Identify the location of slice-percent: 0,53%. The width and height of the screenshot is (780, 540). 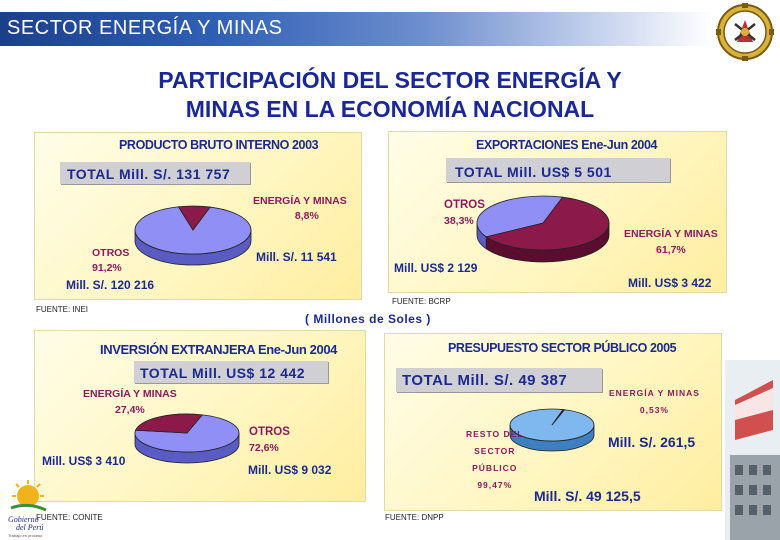
(654, 410).